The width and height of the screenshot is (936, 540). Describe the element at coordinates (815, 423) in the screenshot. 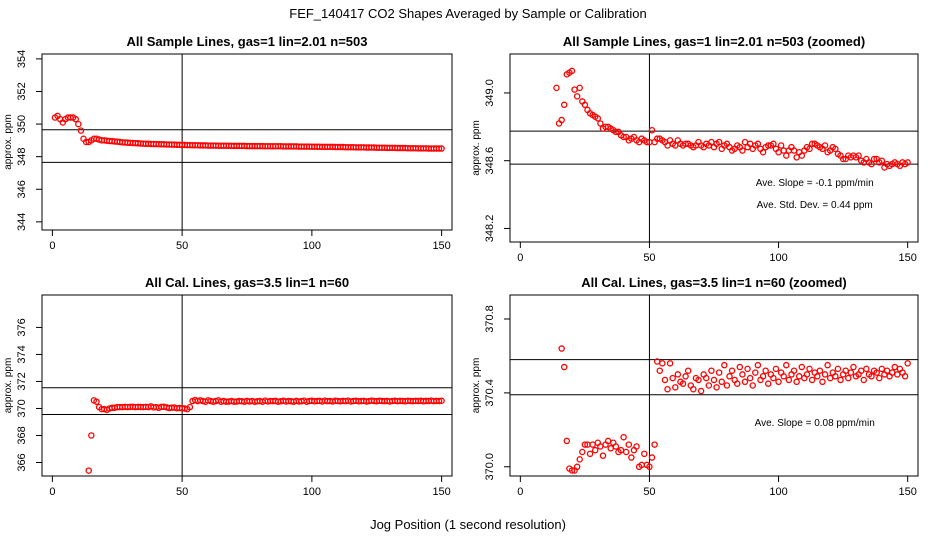

I see `annotation-text: Ave. Slope = 0.08 ppm/min` at that location.